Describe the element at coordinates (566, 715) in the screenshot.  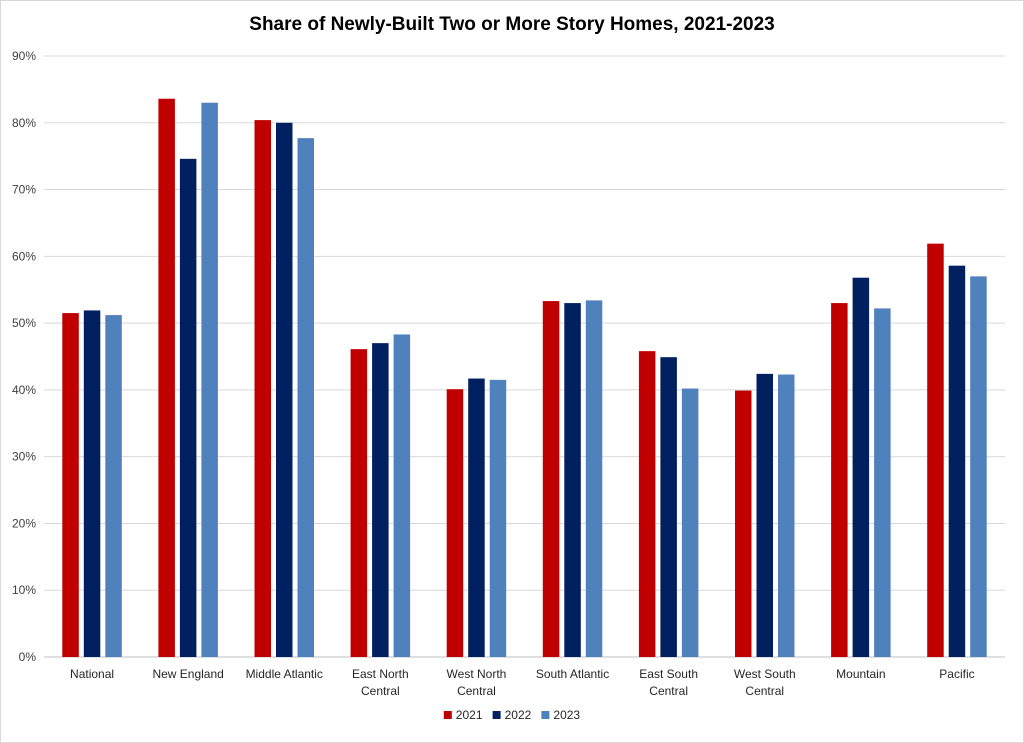
I see `legend-label: 2023` at that location.